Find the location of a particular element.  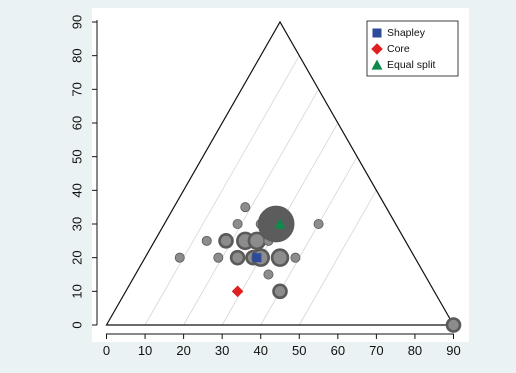

legend-symbol-square is located at coordinates (377, 33).